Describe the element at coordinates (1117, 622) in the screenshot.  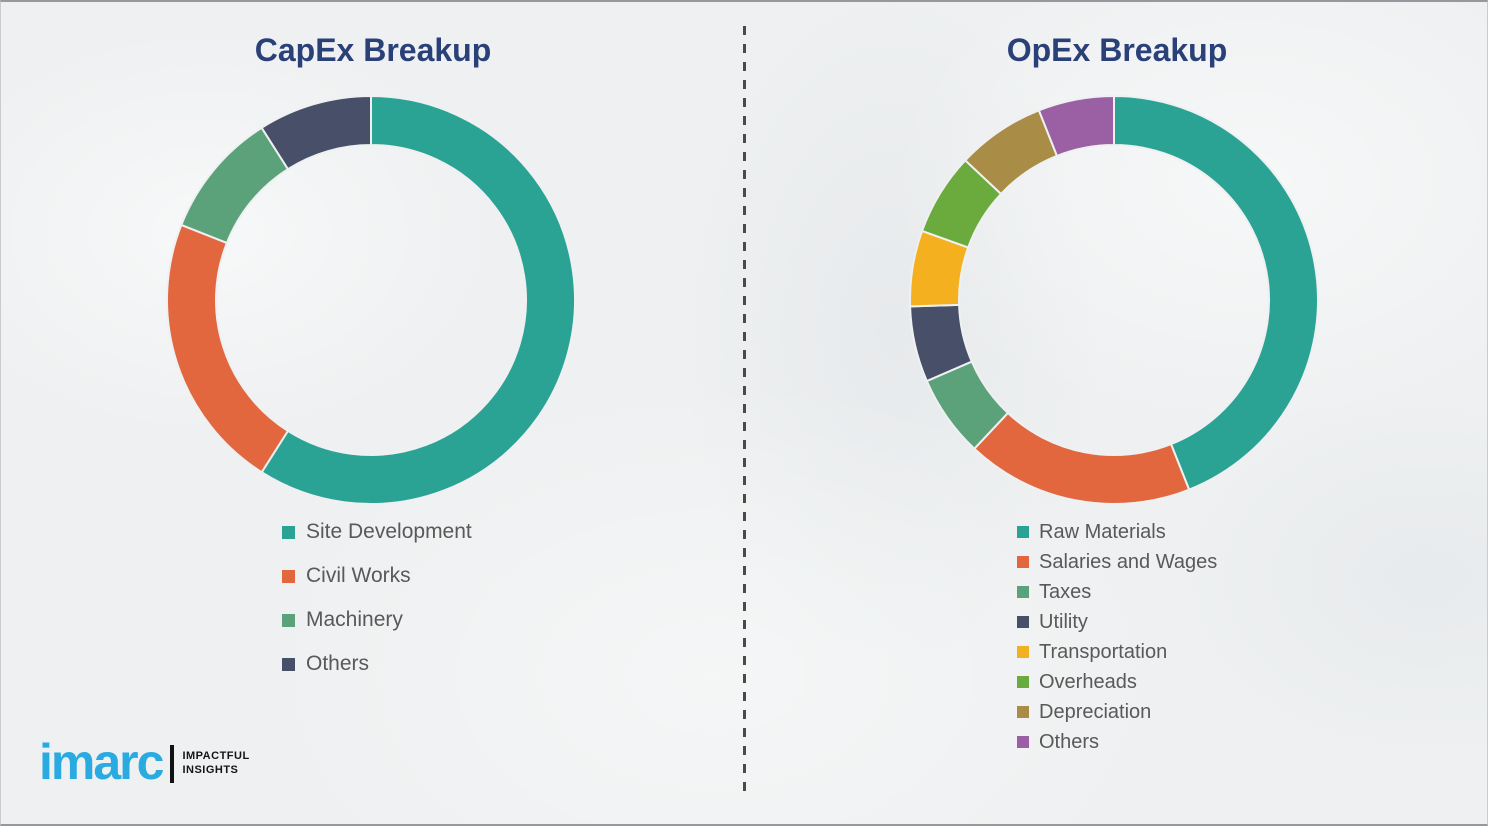
I see `legend-item-utility: Utility` at that location.